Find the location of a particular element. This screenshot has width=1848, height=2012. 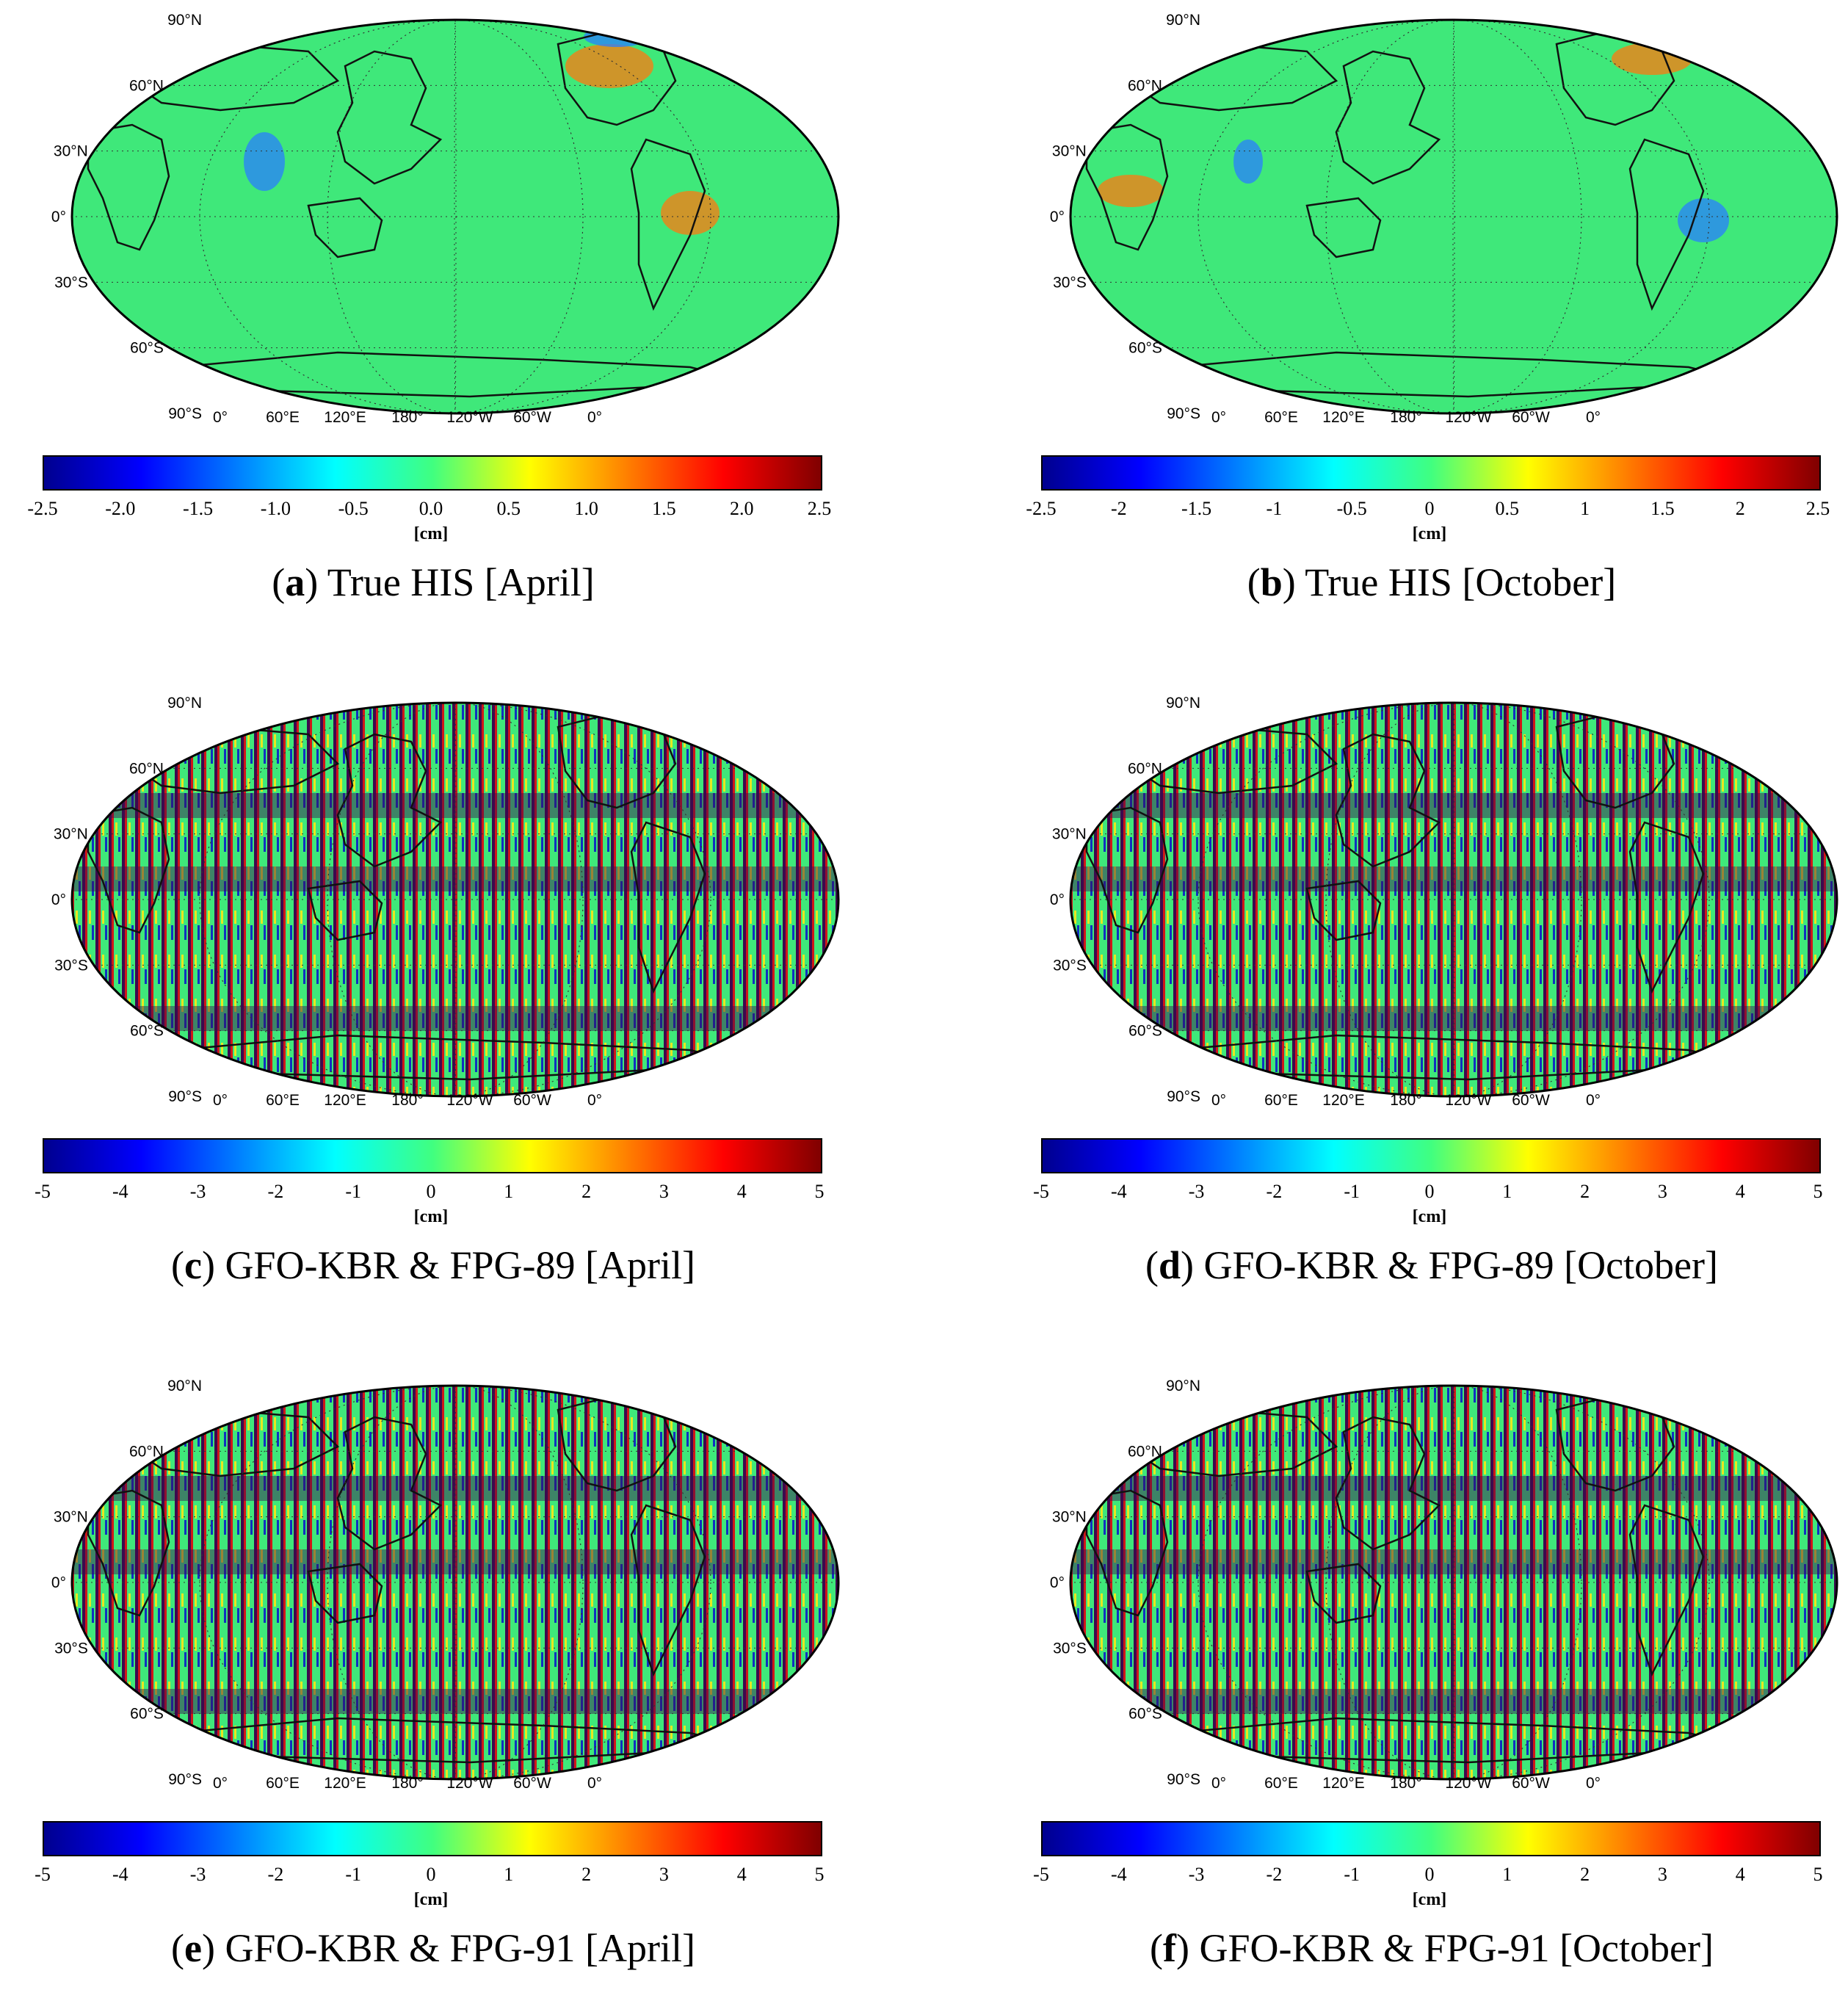

colorbar-tick: 0.0 is located at coordinates (431, 508).